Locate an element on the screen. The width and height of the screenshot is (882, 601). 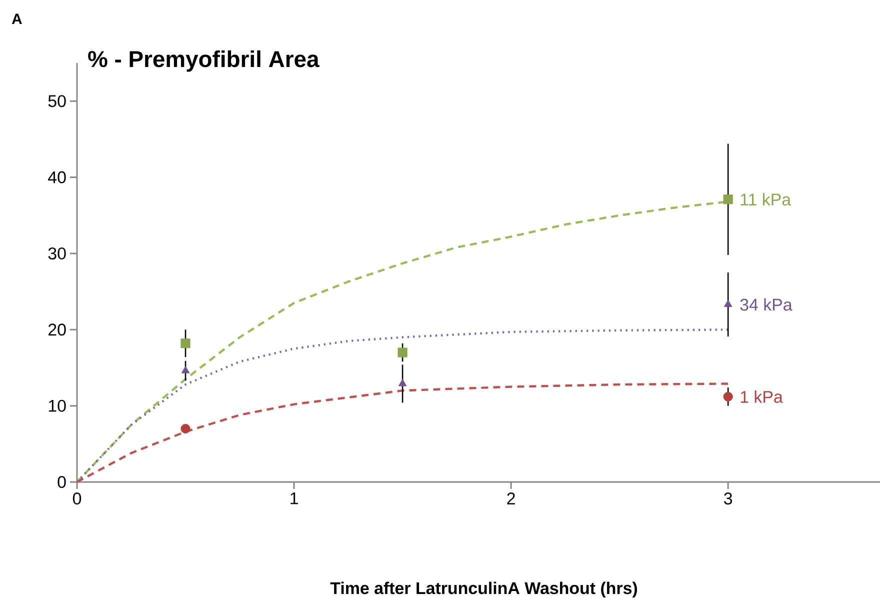
y-tick-label: 50 is located at coordinates (57, 101).